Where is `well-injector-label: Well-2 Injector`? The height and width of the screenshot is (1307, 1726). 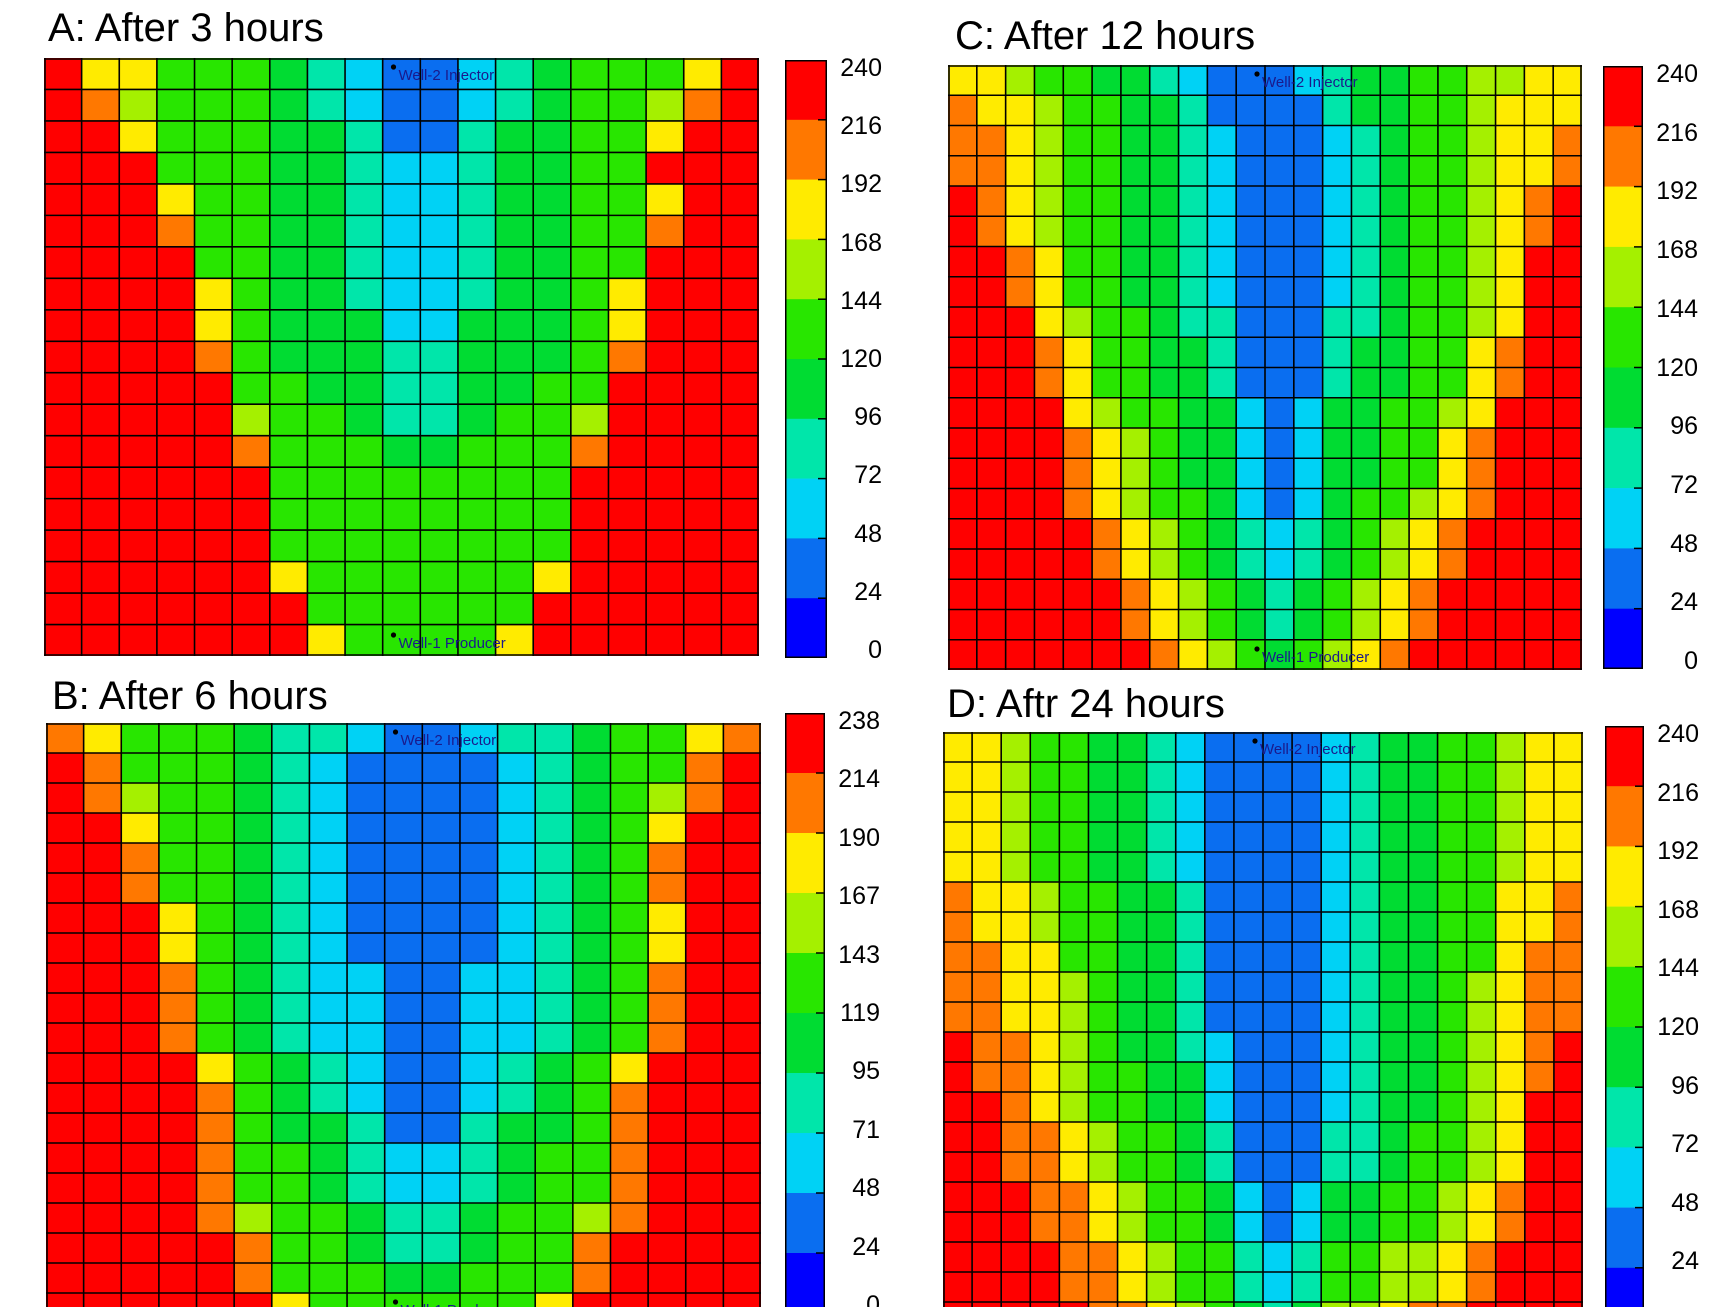 well-injector-label: Well-2 Injector is located at coordinates (1310, 82).